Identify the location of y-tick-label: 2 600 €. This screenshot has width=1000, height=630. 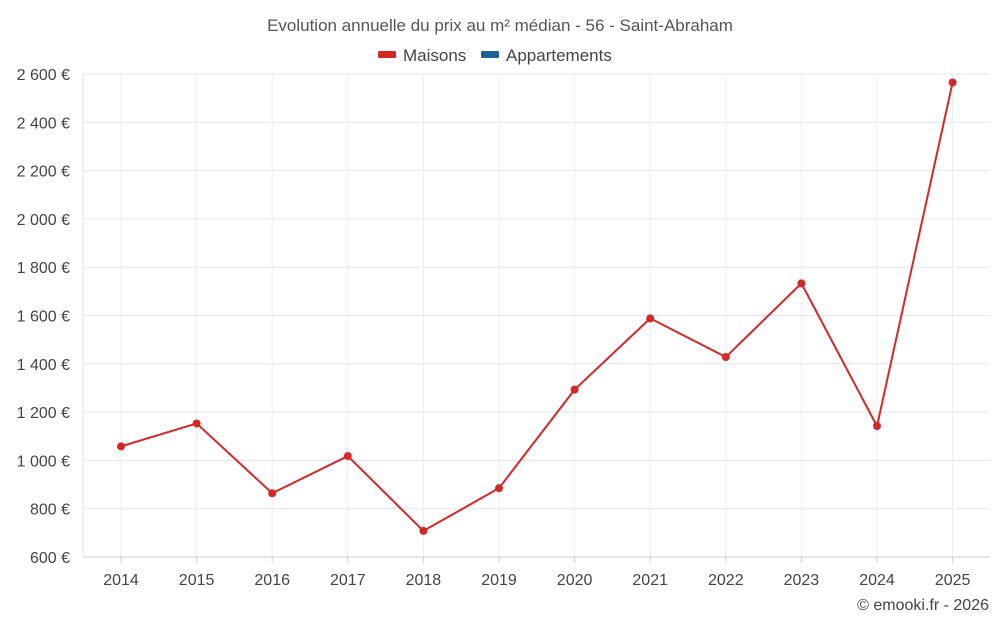
(43, 75).